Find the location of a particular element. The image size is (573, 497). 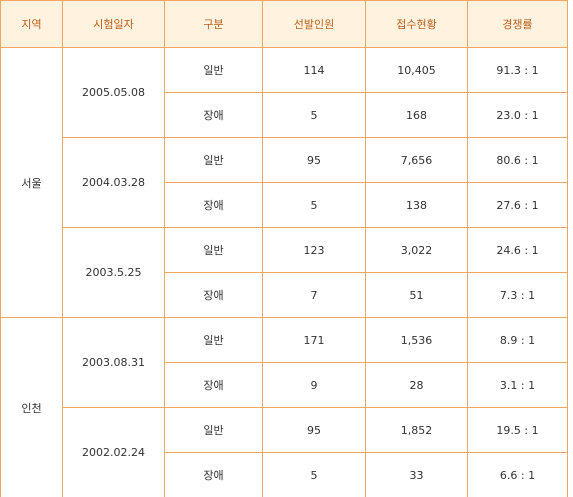

date-cell: 2003.08.31 is located at coordinates (113, 362).